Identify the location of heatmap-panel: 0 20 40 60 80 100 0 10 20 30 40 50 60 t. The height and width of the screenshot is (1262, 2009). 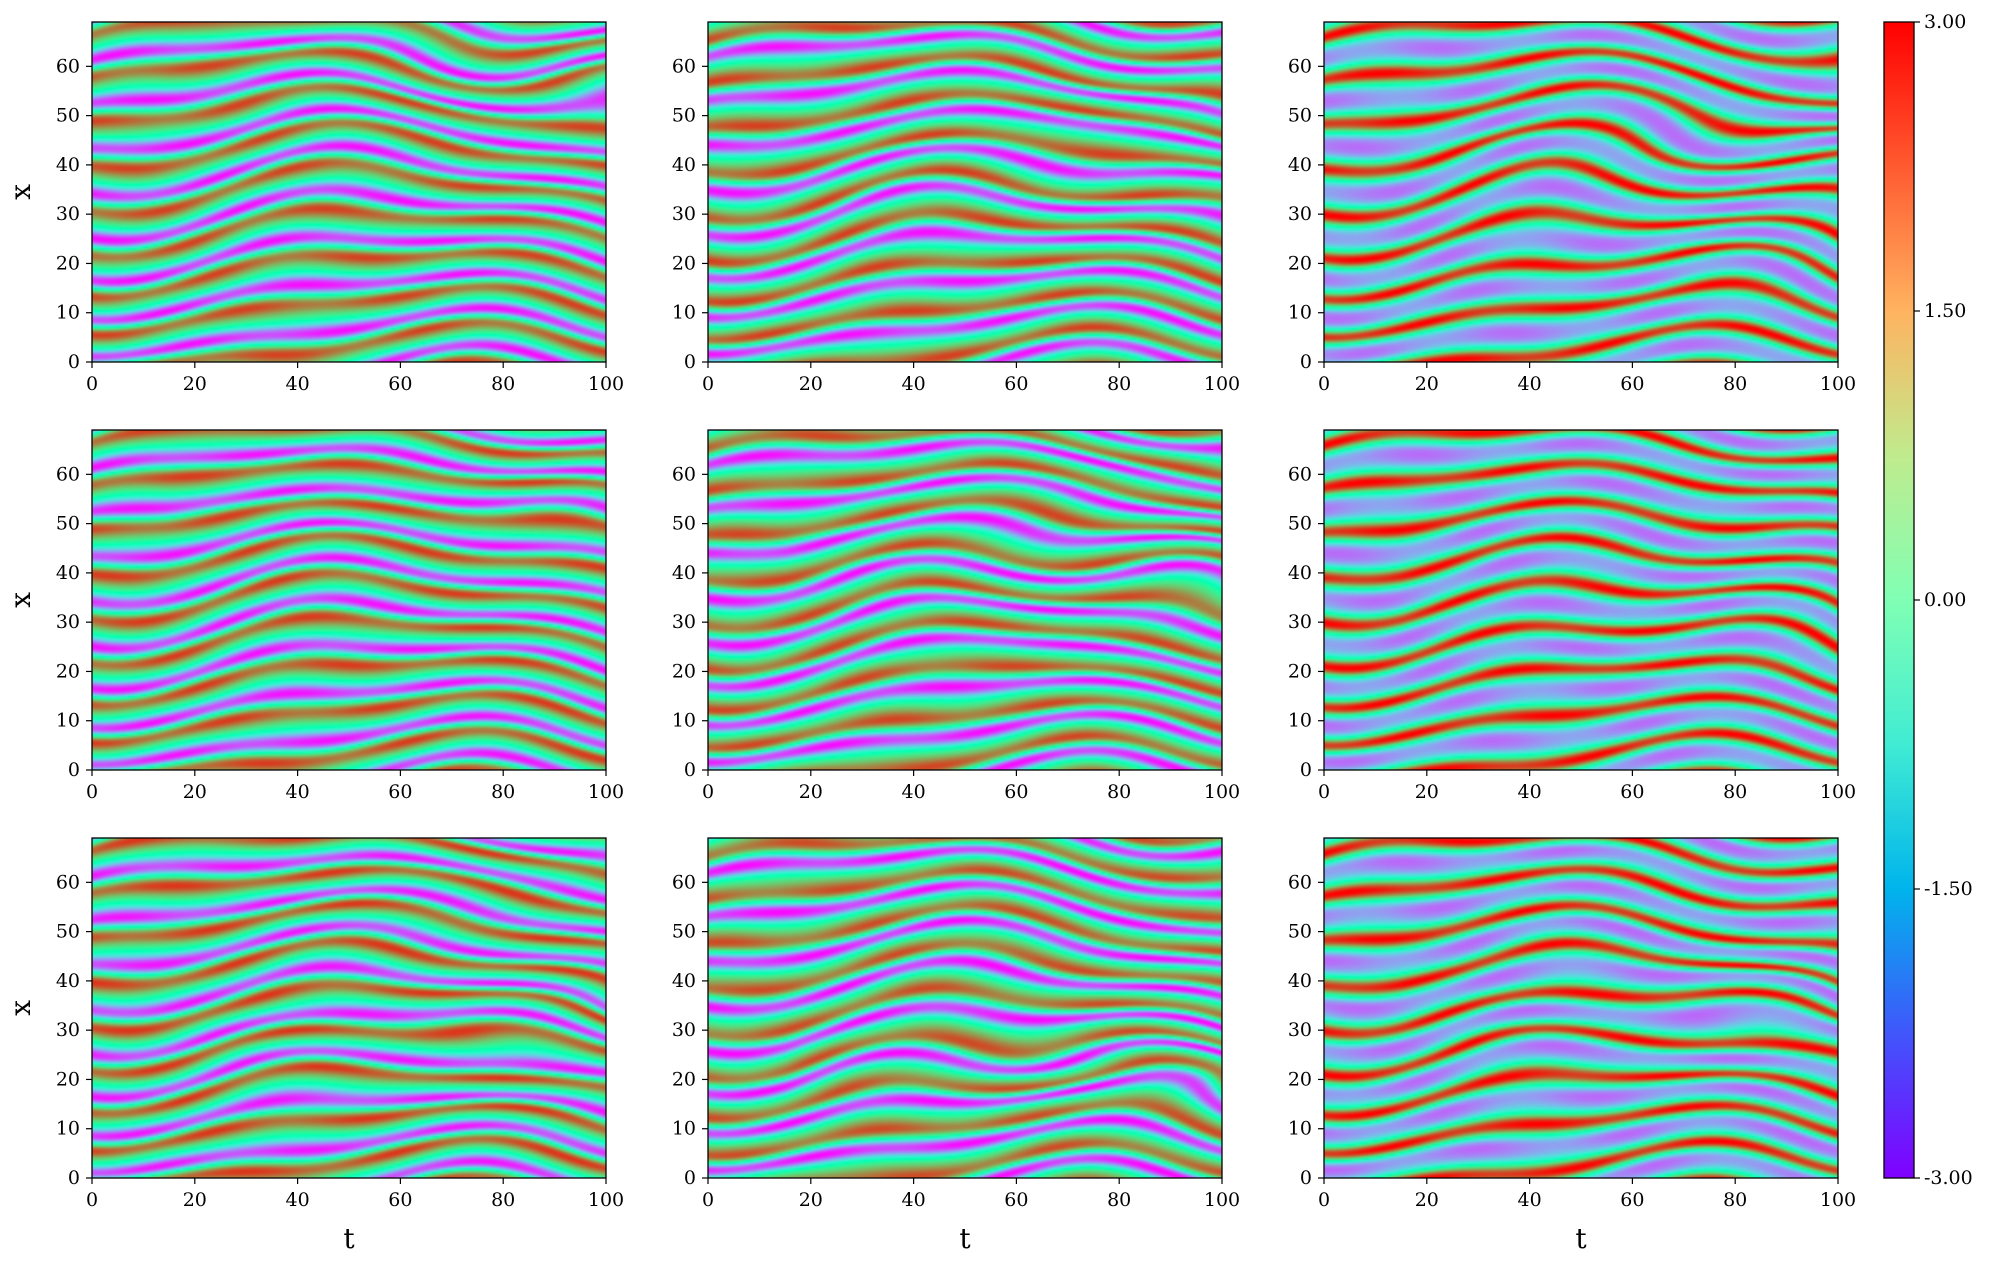
(1572, 1046).